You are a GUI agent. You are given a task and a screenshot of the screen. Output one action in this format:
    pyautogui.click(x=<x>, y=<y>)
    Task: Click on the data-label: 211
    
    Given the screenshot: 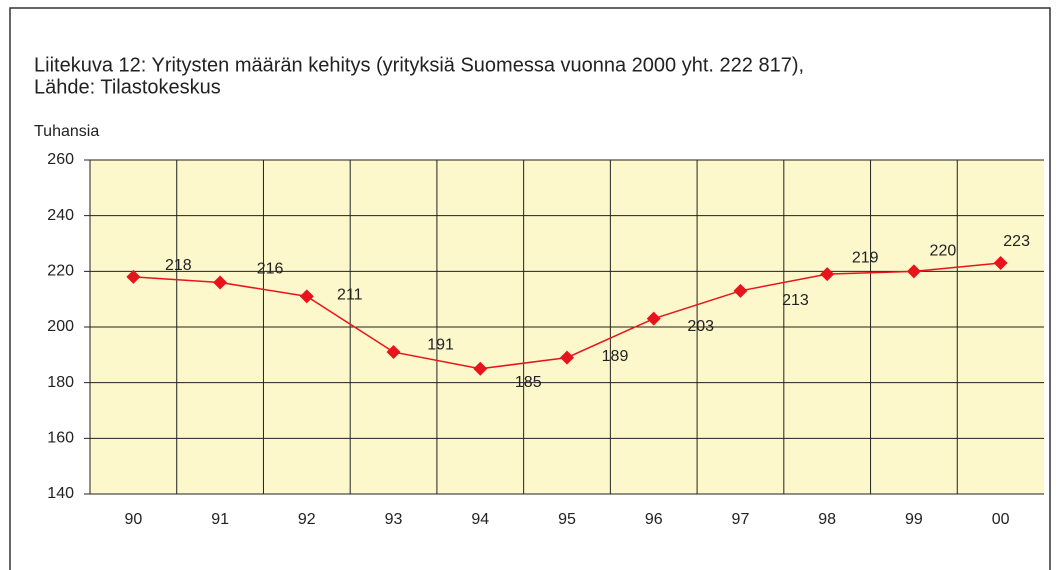 What is the action you would take?
    pyautogui.click(x=350, y=295)
    